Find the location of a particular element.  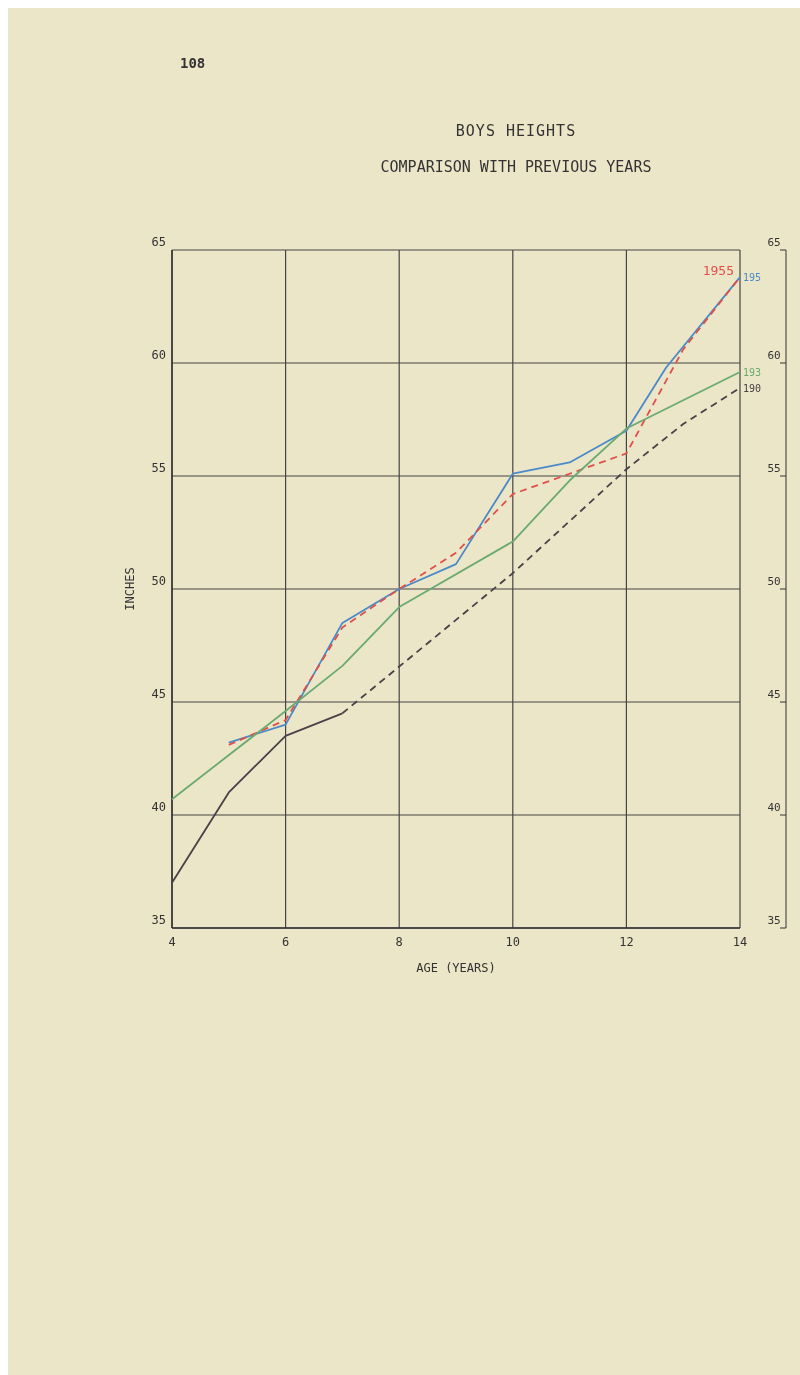

x-tick-label: 14 is located at coordinates (740, 942).